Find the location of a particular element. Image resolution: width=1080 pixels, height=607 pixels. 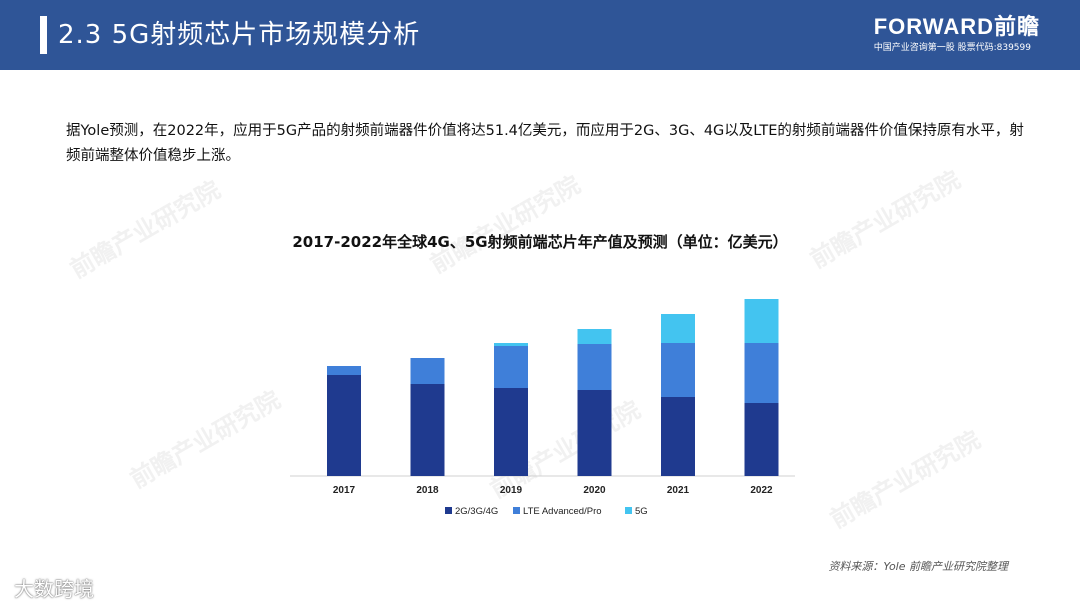

brand-tagline: 中国产业咨询第一股 股票代码:839599 is located at coordinates (952, 48).